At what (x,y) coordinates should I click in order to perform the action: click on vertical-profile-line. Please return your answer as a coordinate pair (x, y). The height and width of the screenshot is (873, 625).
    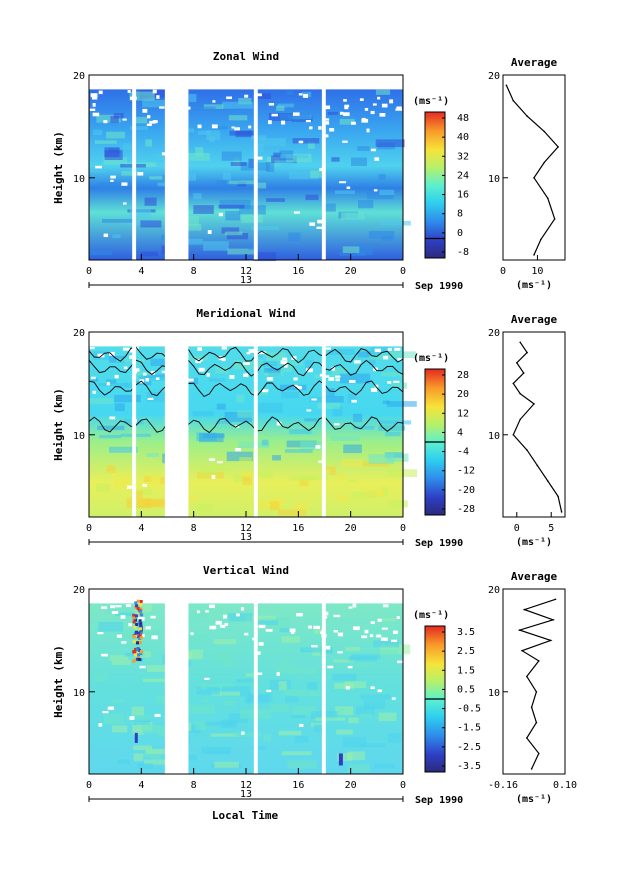
    Looking at the image, I should click on (536, 684).